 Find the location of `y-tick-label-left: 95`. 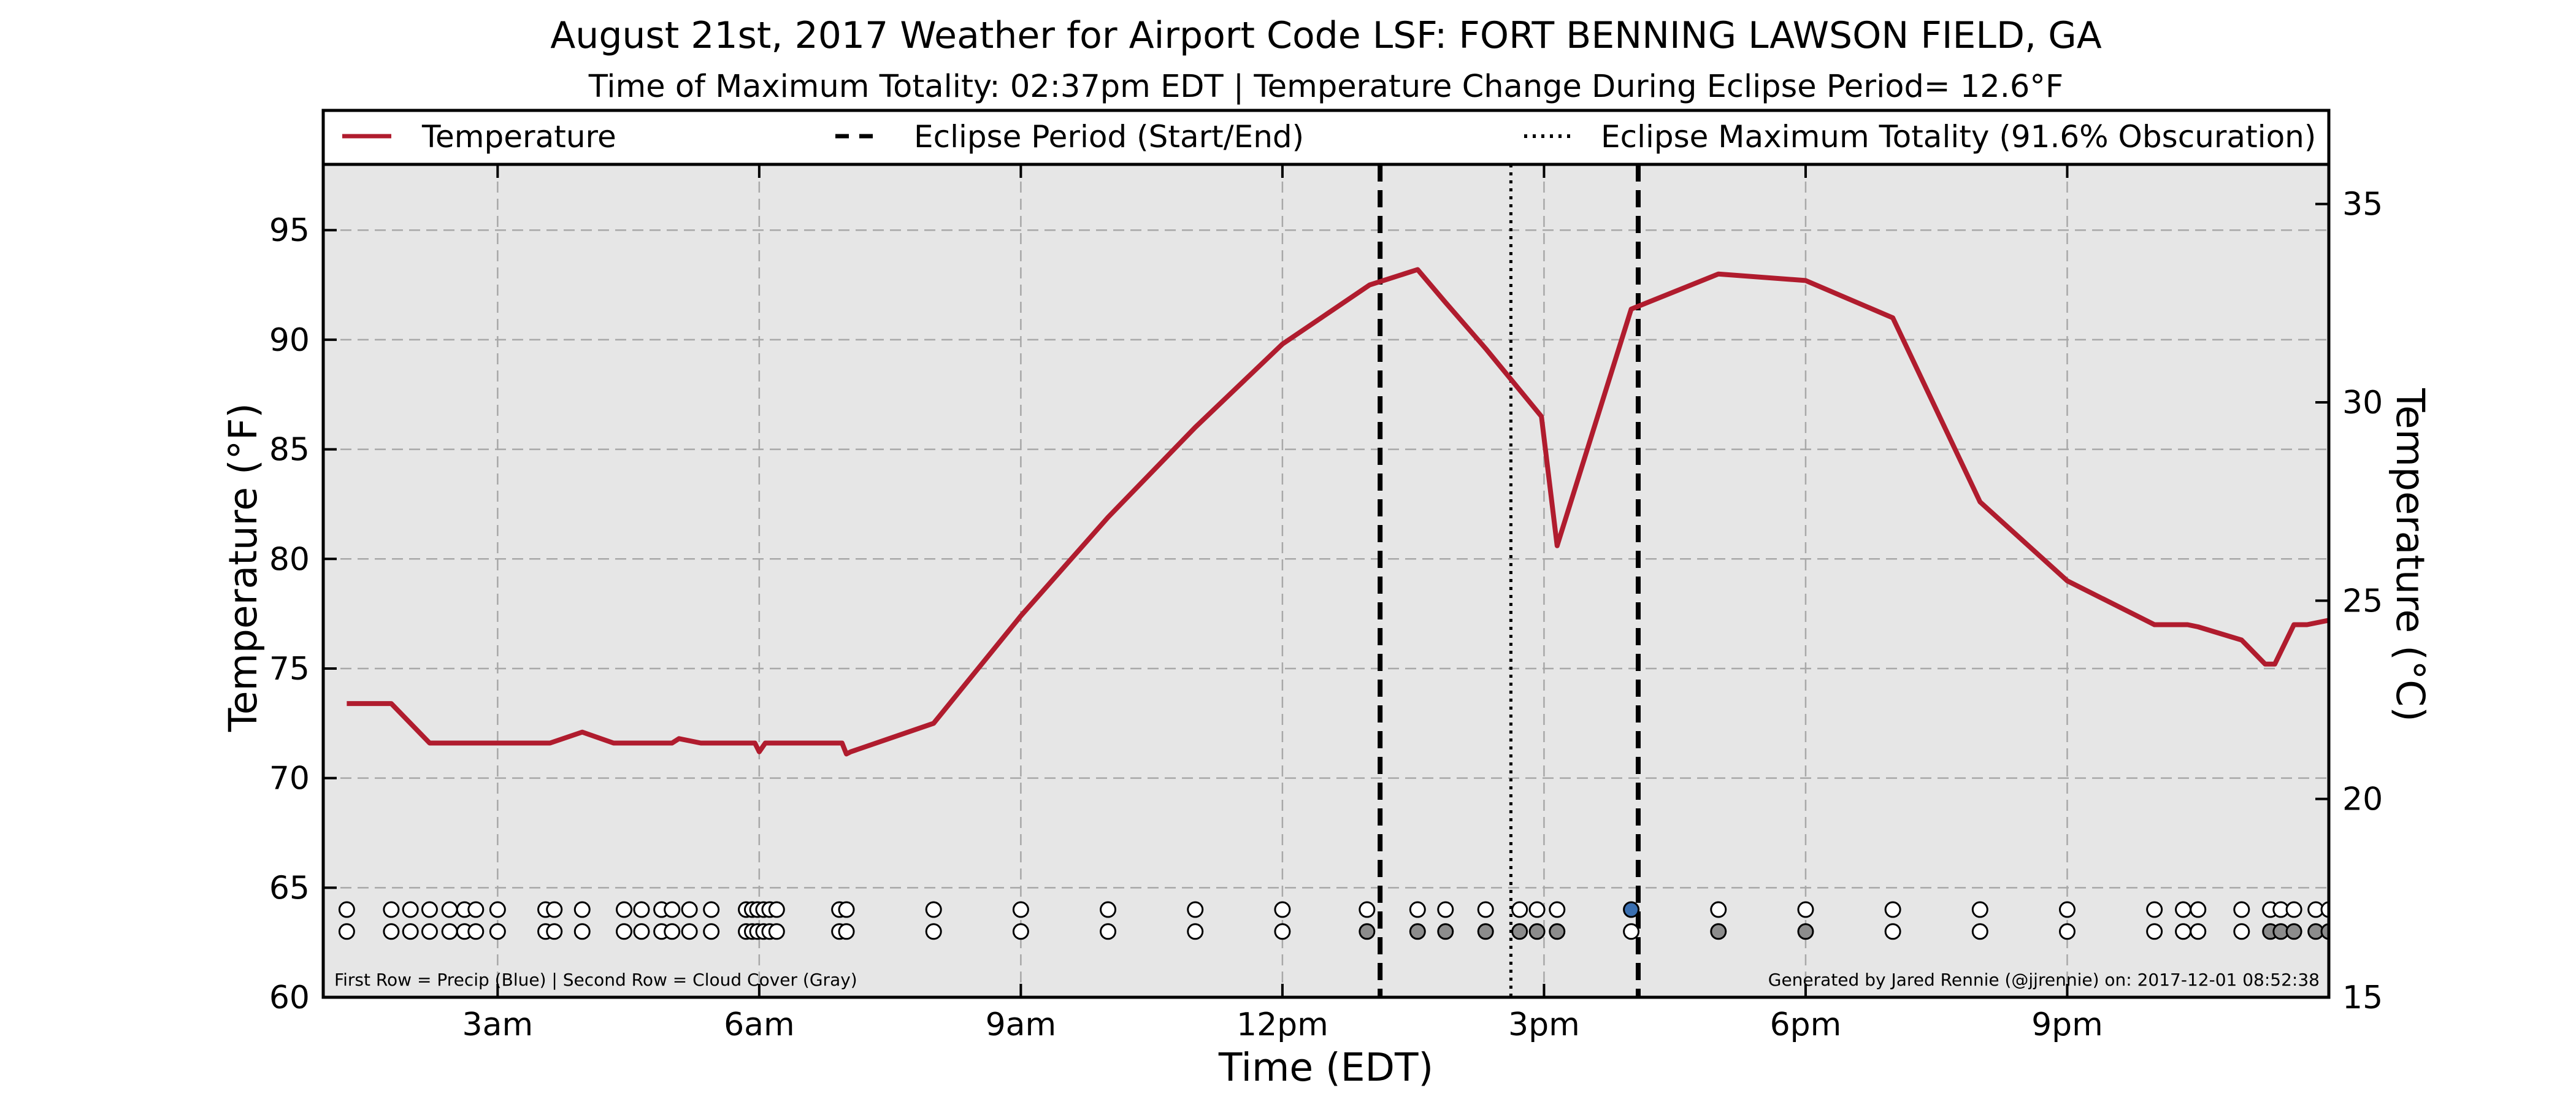

y-tick-label-left: 95 is located at coordinates (289, 230).